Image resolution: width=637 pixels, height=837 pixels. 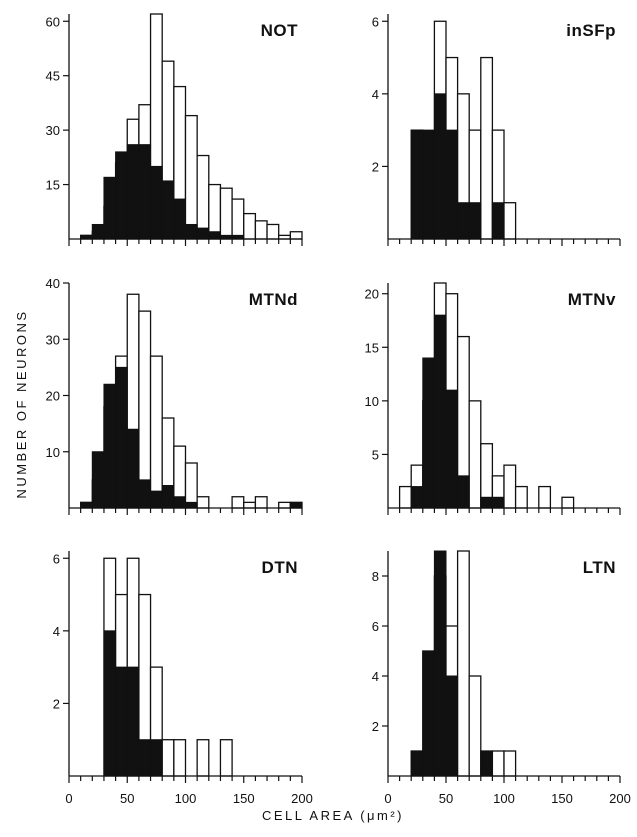 I want to click on x-tick-label-ltn-150: 150, so click(x=562, y=798).